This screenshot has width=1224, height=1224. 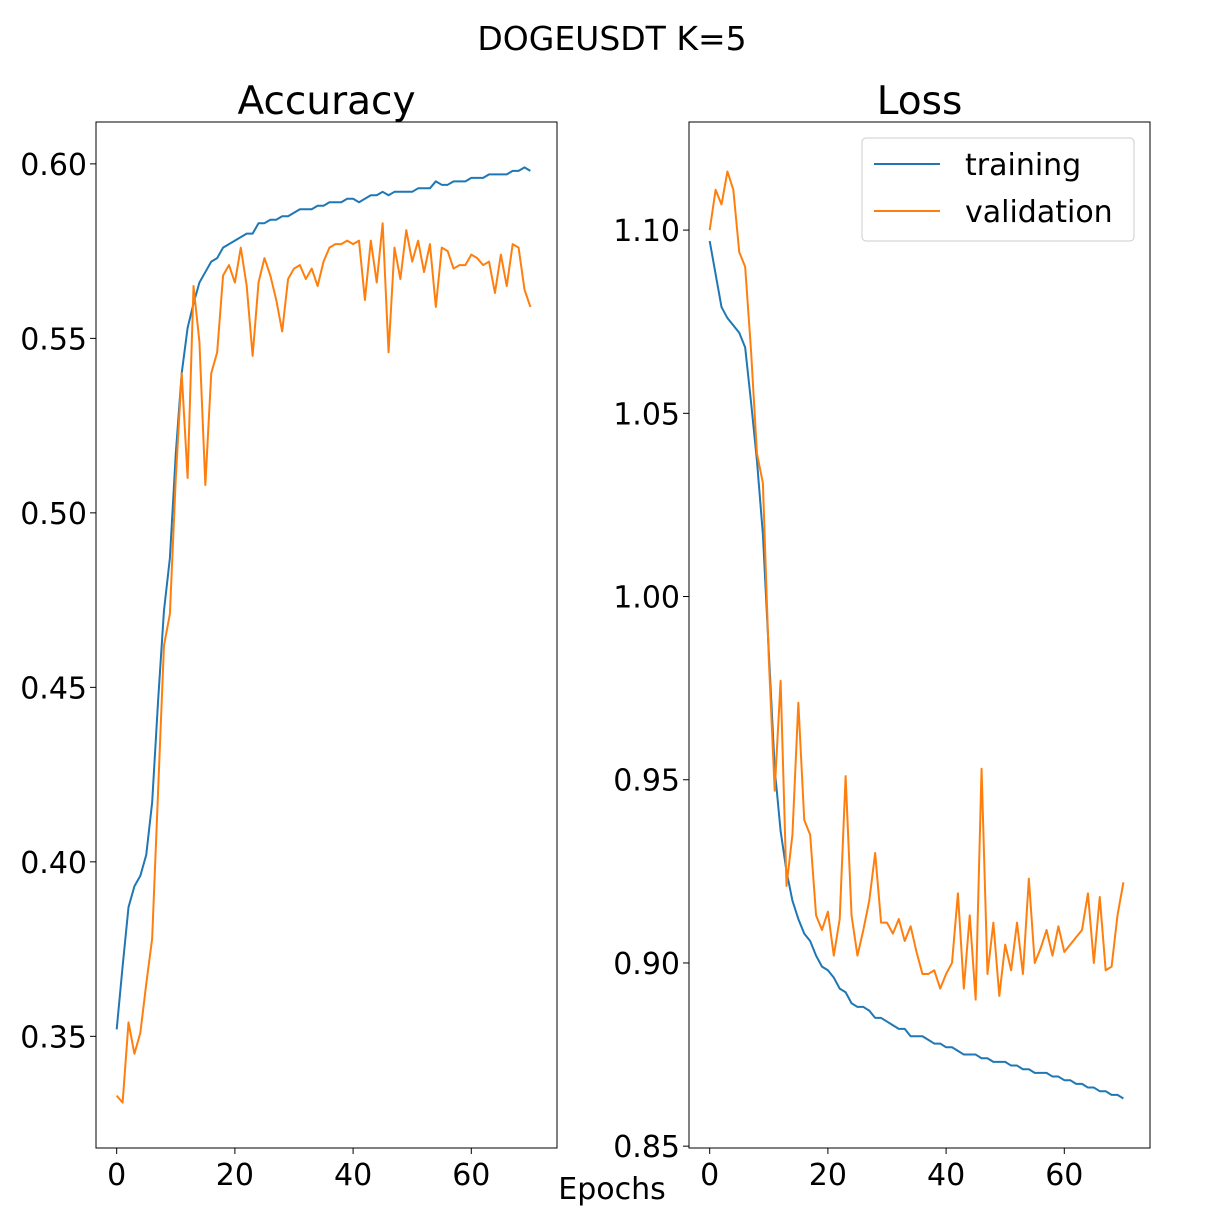 I want to click on loss-y-tick-label: 1.10, so click(x=646, y=231).